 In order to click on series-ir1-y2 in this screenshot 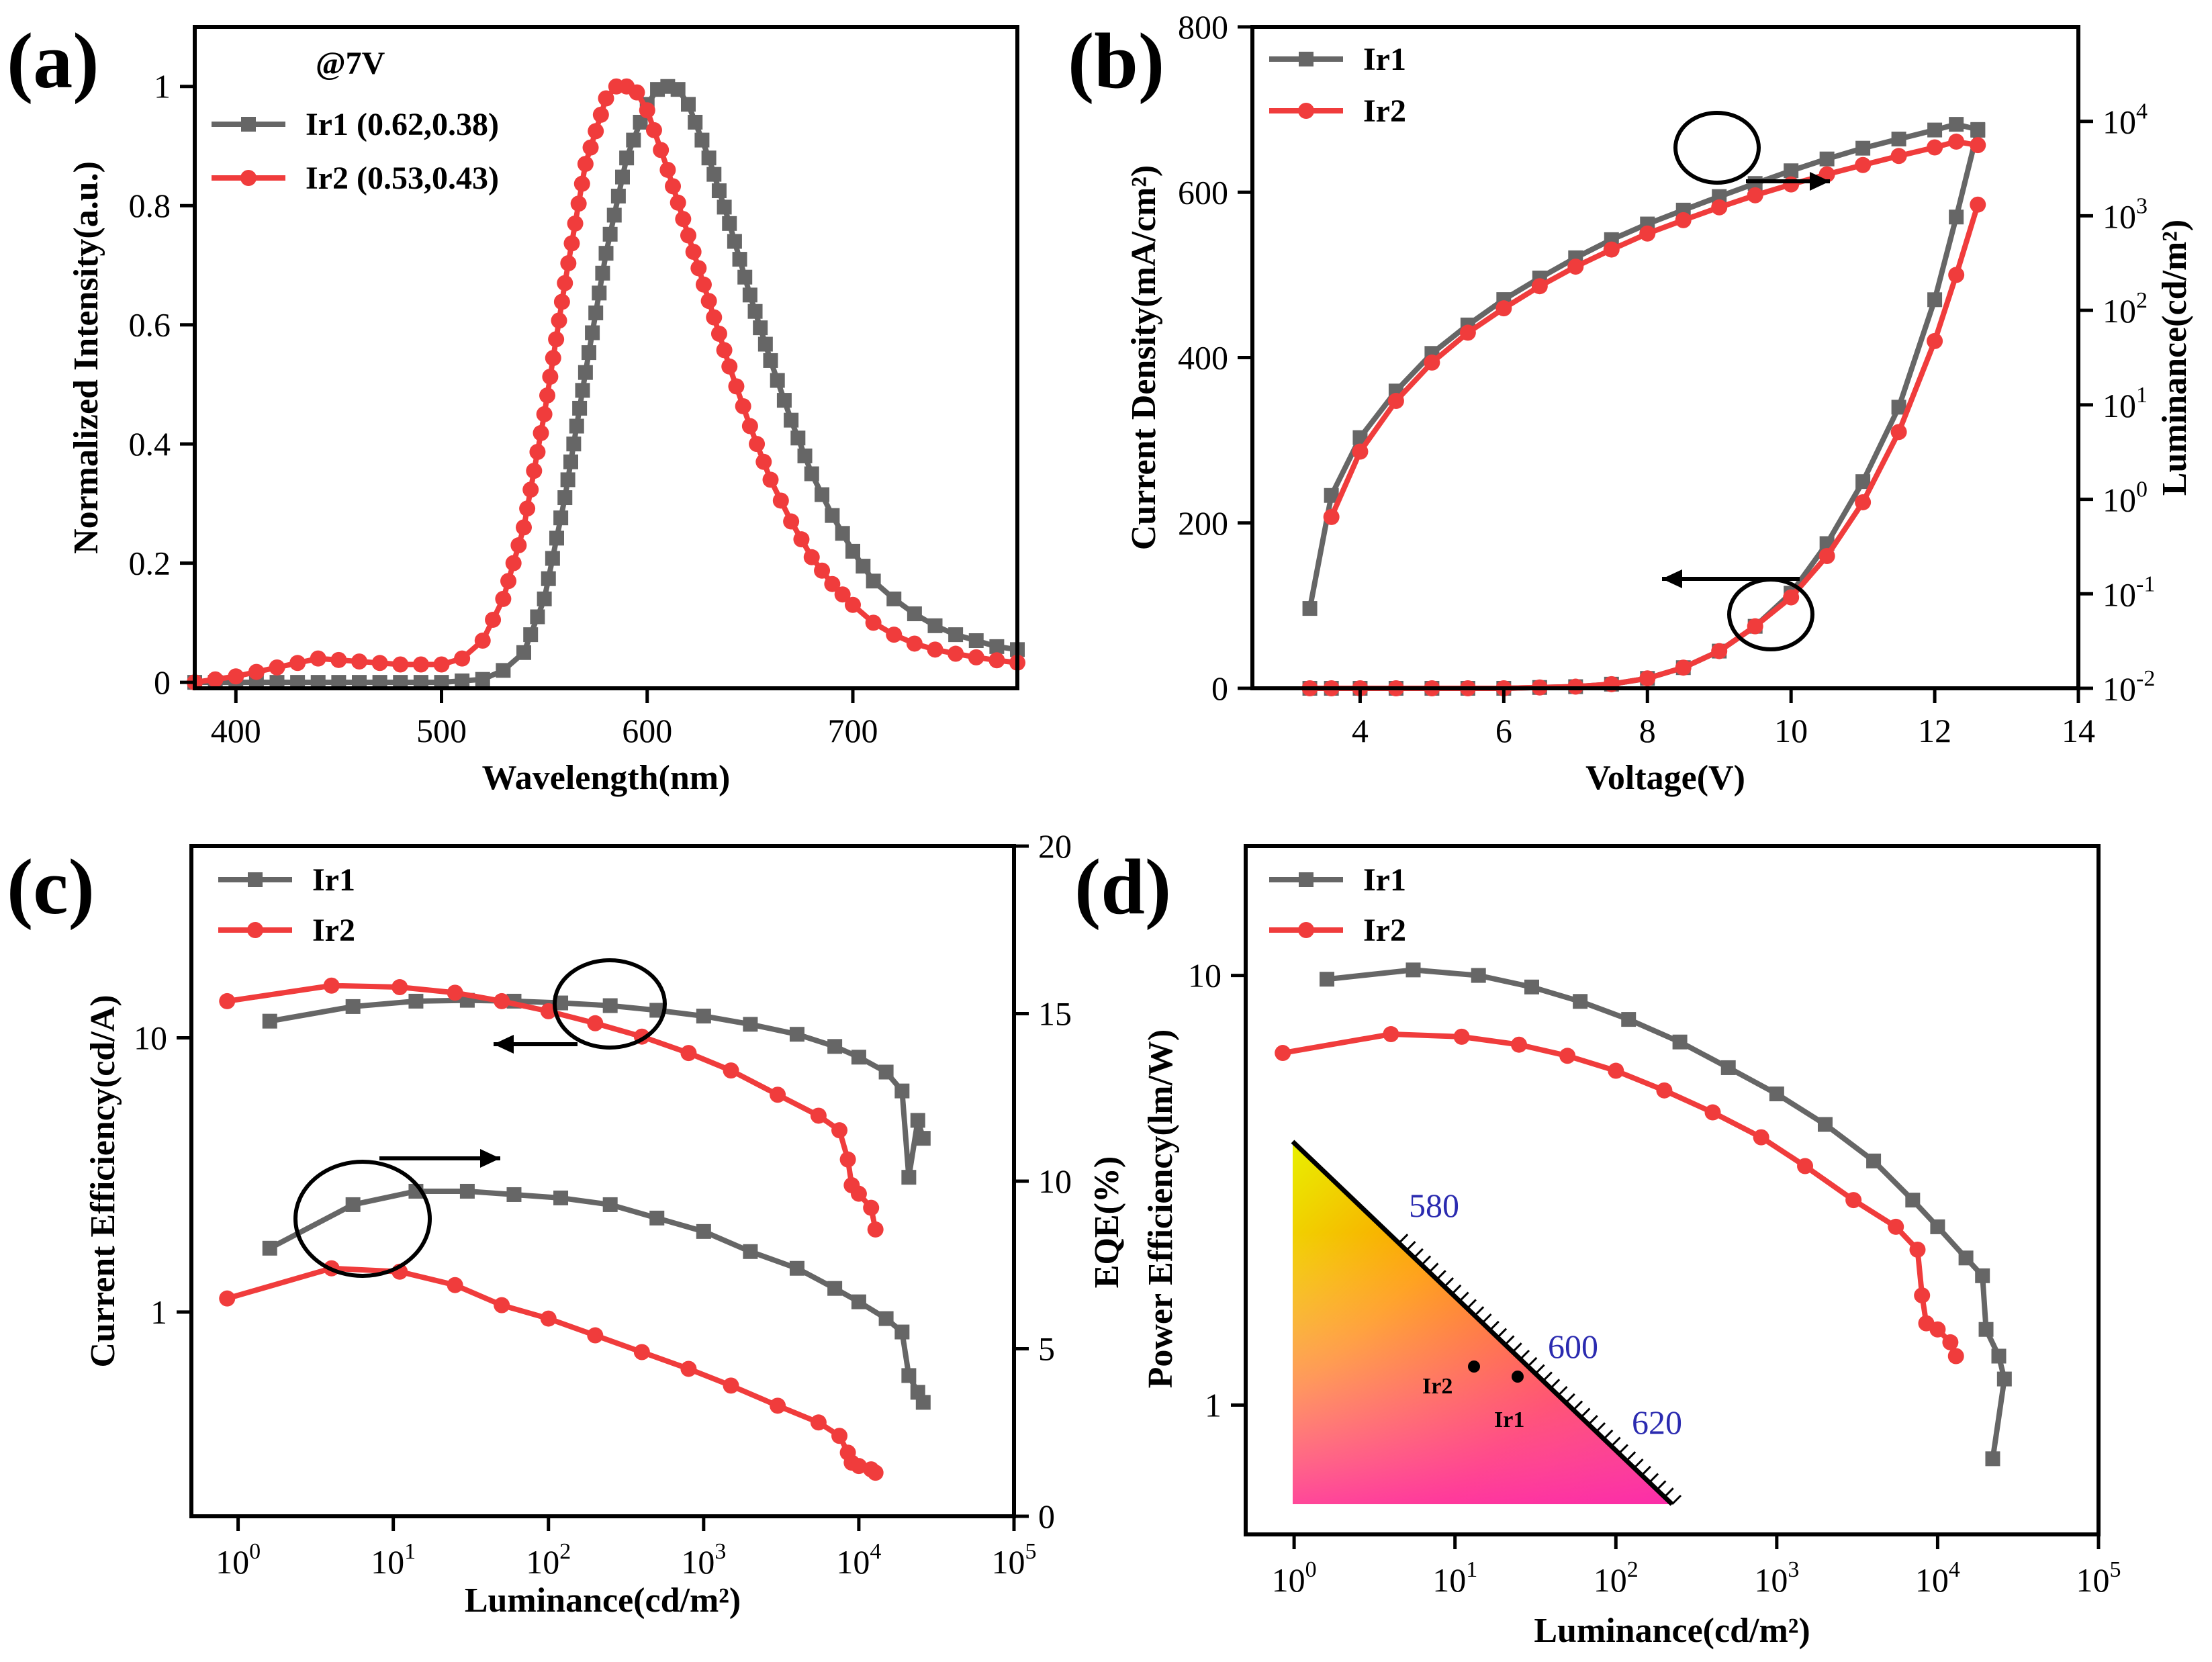, I will do `click(596, 1297)`.